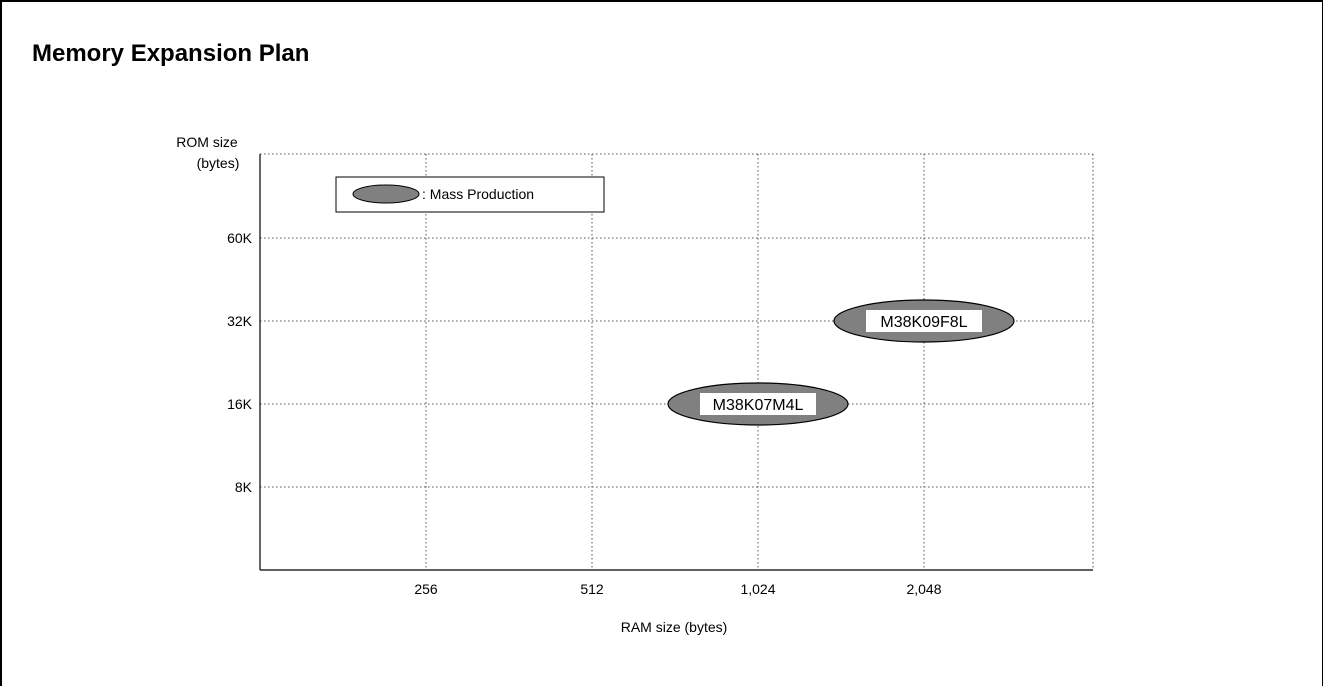 This screenshot has width=1325, height=688. What do you see at coordinates (386, 194) in the screenshot?
I see `legend-swatch` at bounding box center [386, 194].